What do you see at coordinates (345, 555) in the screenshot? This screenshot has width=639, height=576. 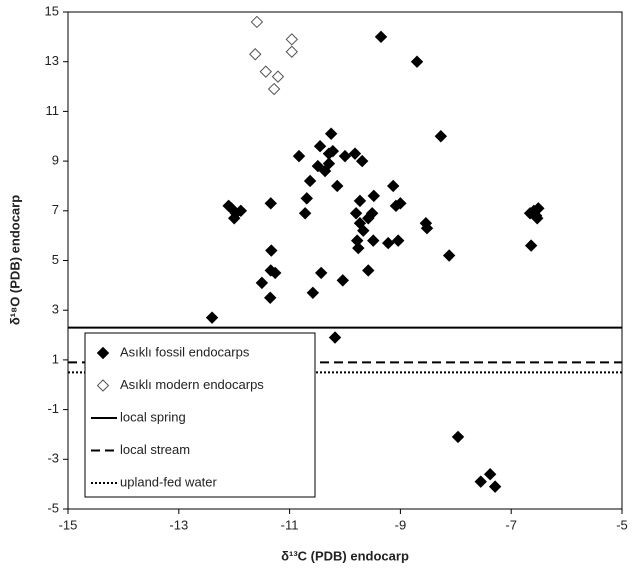 I see `x-axis-title: δ¹³C (PDB) endocarp` at bounding box center [345, 555].